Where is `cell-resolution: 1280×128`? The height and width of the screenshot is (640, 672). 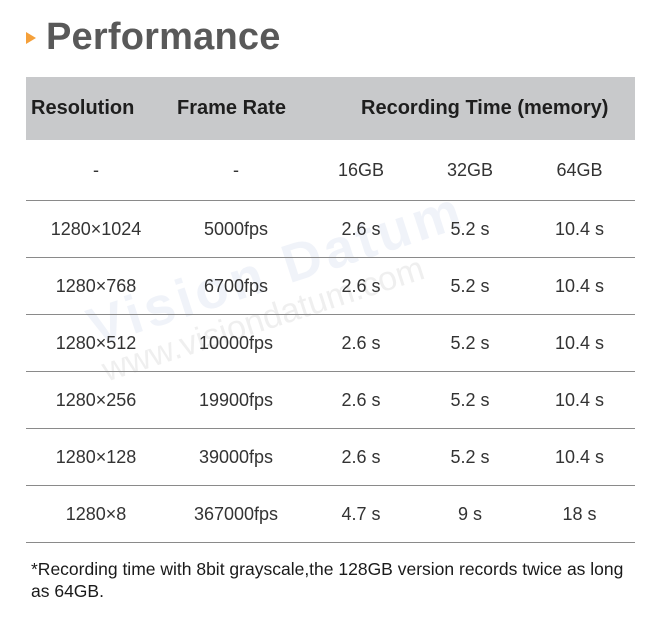 cell-resolution: 1280×128 is located at coordinates (96, 456).